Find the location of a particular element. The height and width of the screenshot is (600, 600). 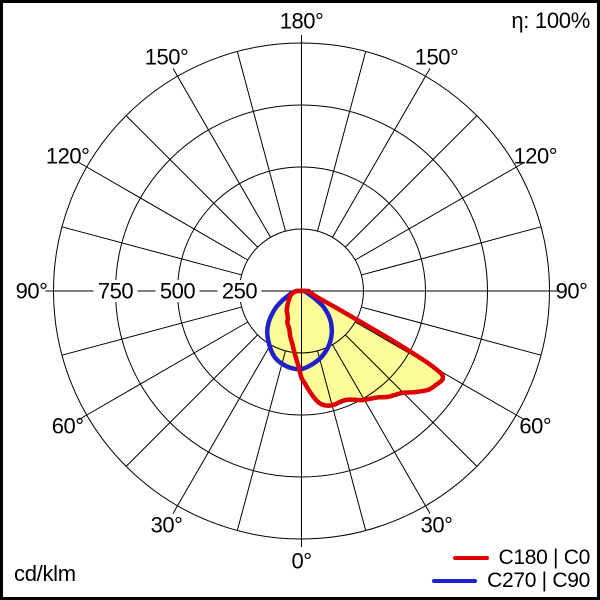

series-curve-c270-c90 is located at coordinates (299, 330).